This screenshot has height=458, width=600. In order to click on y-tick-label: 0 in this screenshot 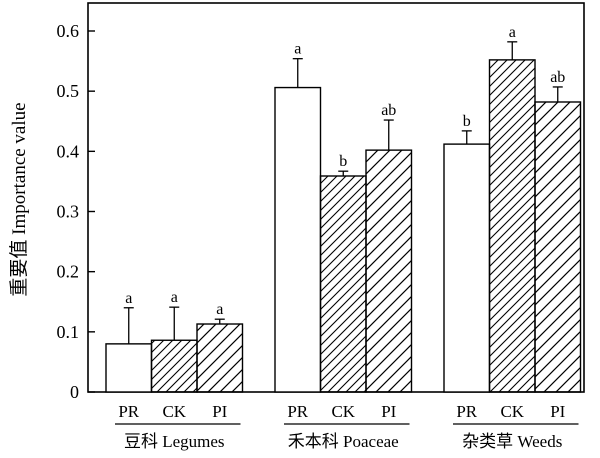, I will do `click(74, 392)`.